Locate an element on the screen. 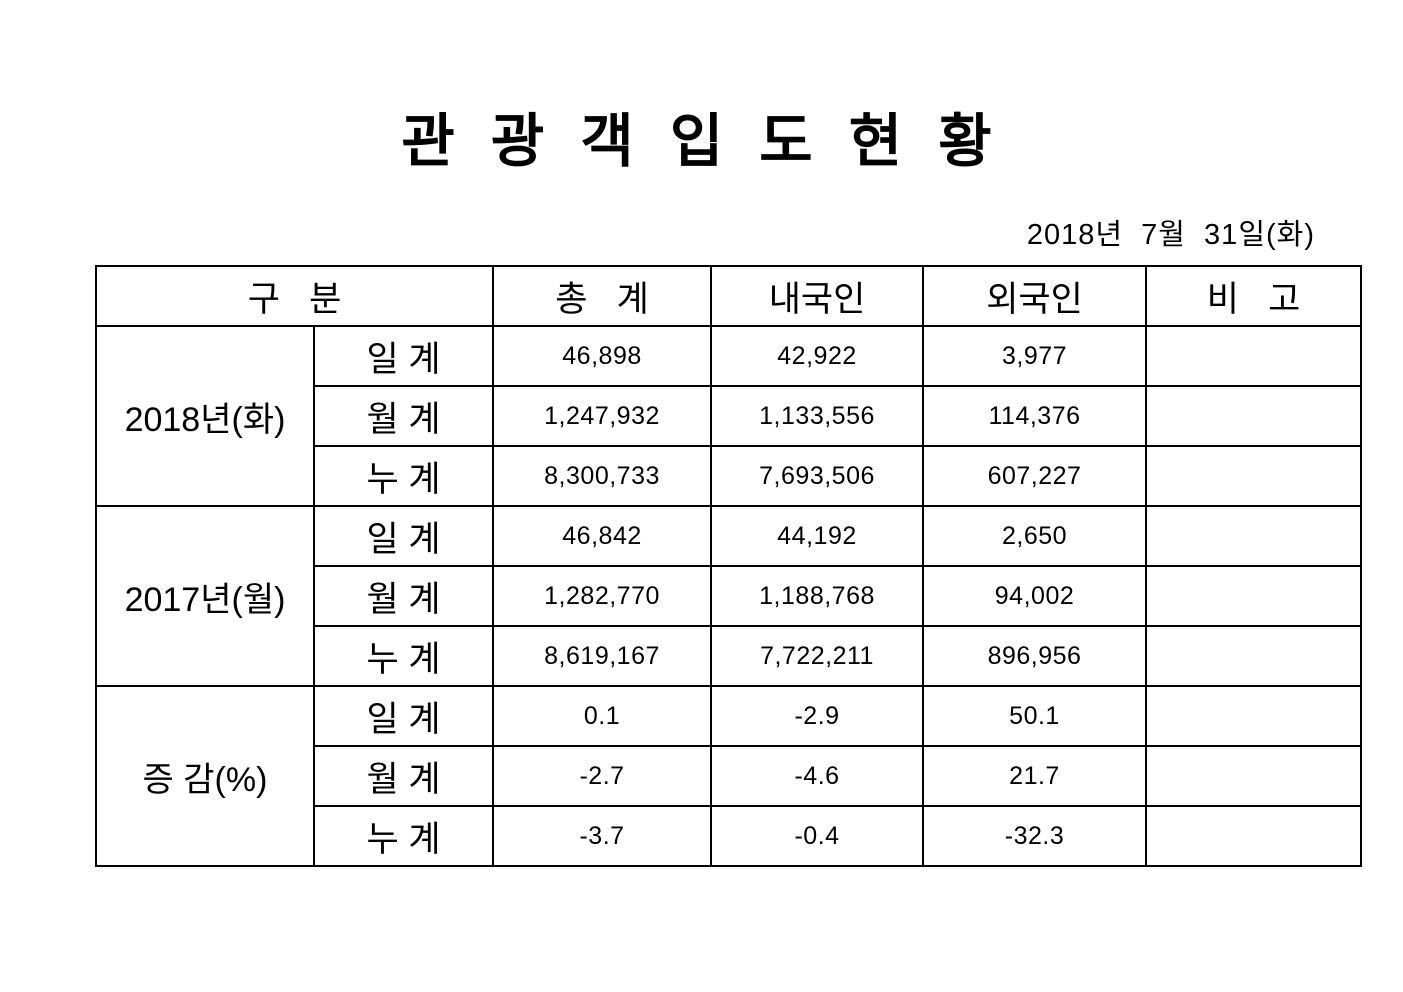 This screenshot has height=992, width=1403. total-value: 46,898 is located at coordinates (602, 356).